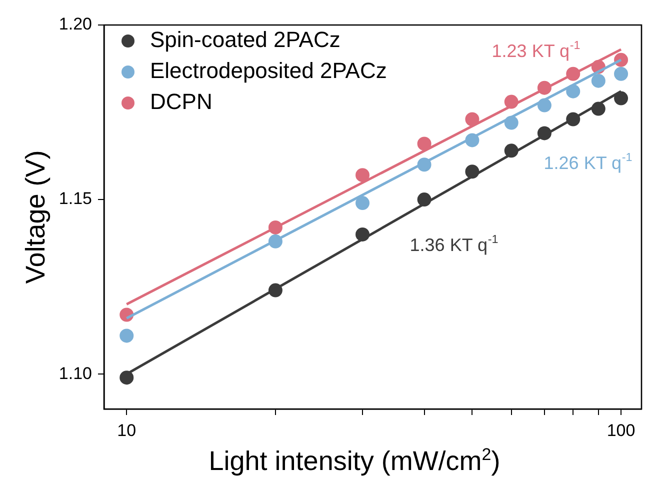  Describe the element at coordinates (75, 198) in the screenshot. I see `y-tick-label: 1.15` at that location.